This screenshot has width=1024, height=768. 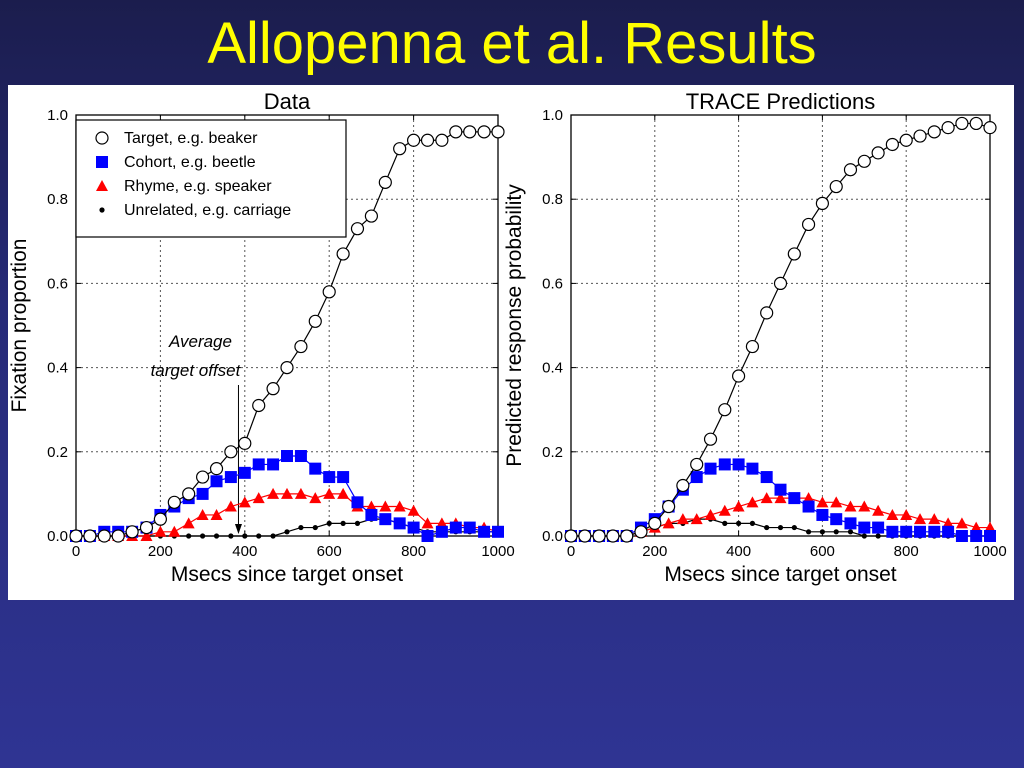 I want to click on x-tick-label: 400, so click(x=244, y=551).